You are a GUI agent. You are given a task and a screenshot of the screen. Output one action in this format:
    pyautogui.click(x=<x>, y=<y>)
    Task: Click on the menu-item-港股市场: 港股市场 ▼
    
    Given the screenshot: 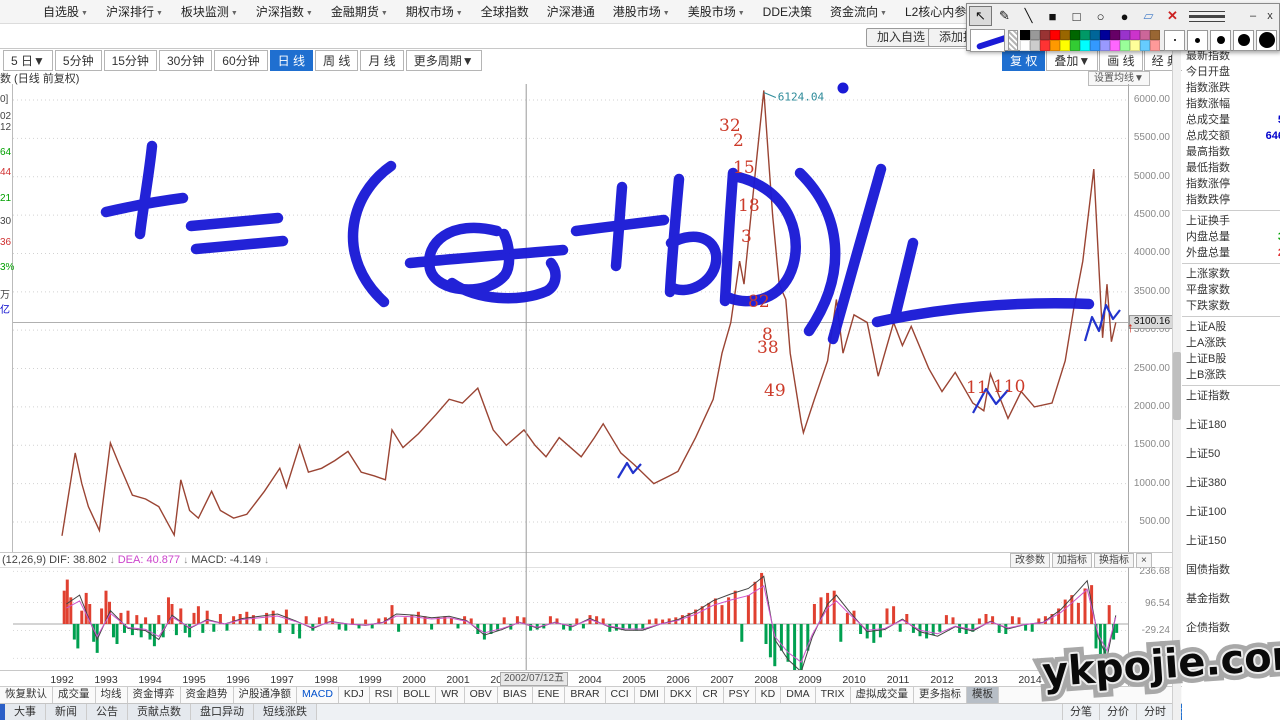 What is the action you would take?
    pyautogui.click(x=641, y=12)
    